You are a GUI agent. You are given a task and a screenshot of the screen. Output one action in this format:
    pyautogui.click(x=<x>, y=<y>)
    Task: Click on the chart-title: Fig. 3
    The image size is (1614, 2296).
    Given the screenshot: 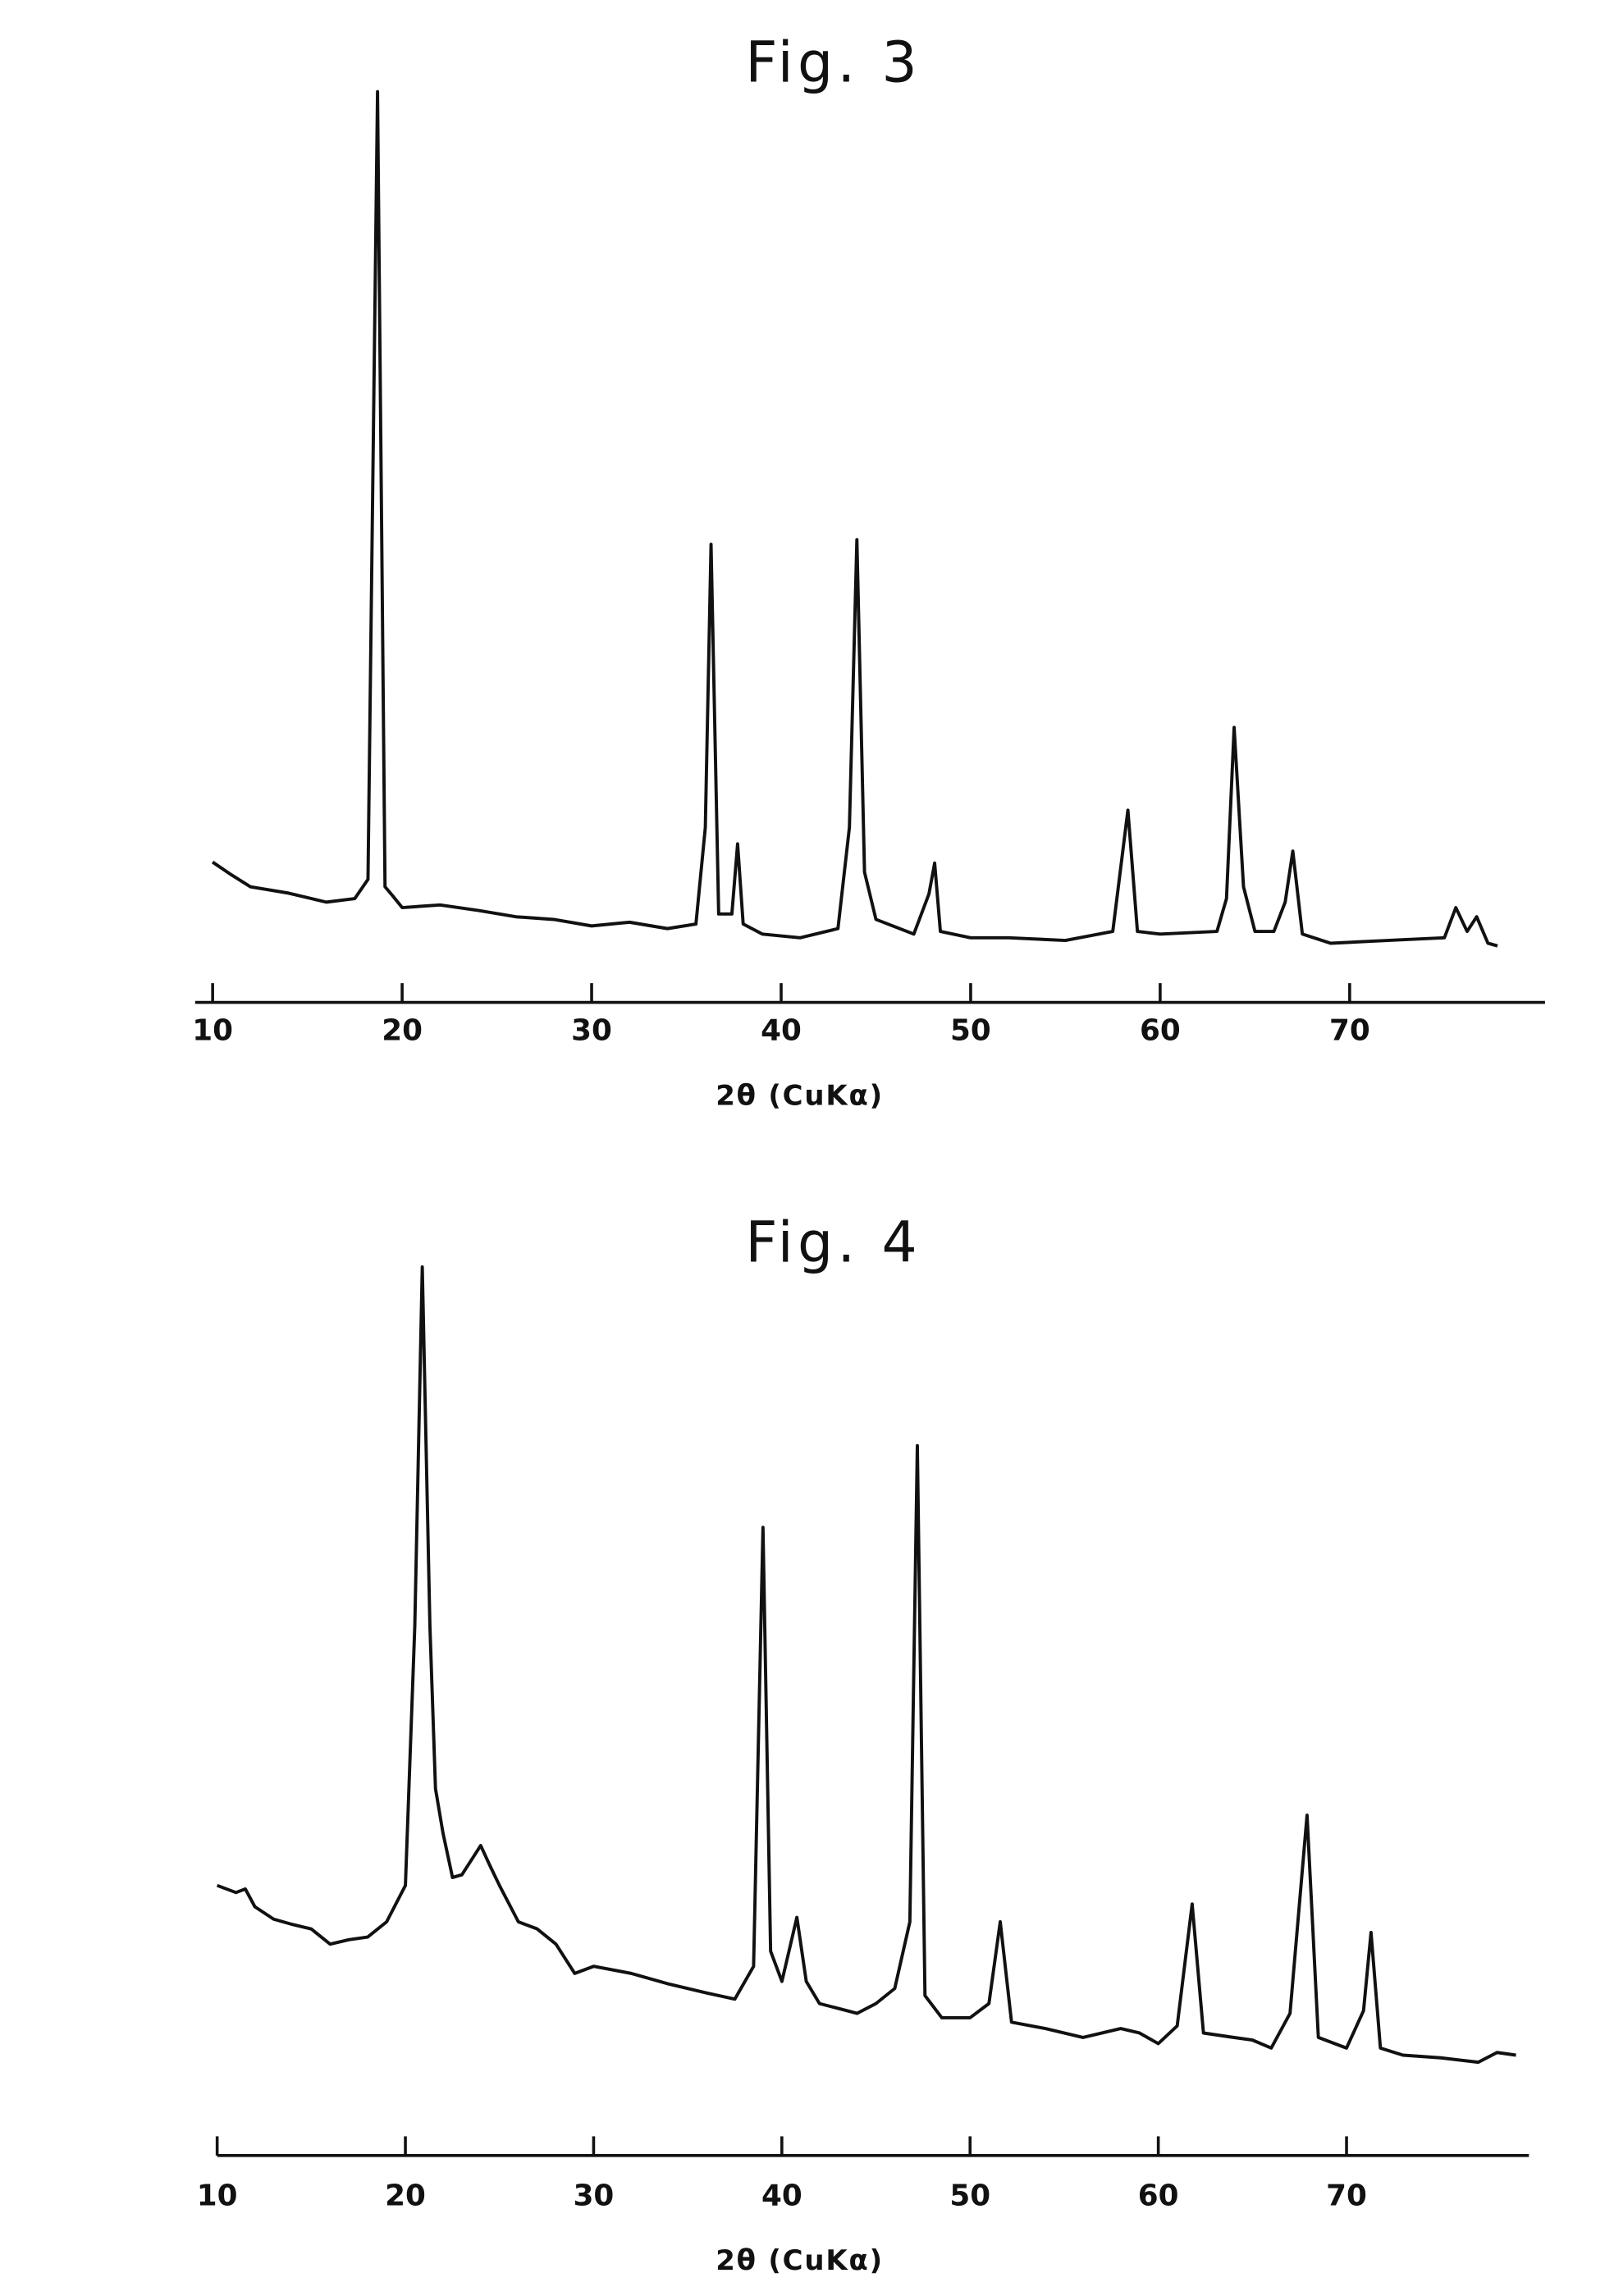 What is the action you would take?
    pyautogui.click(x=833, y=63)
    